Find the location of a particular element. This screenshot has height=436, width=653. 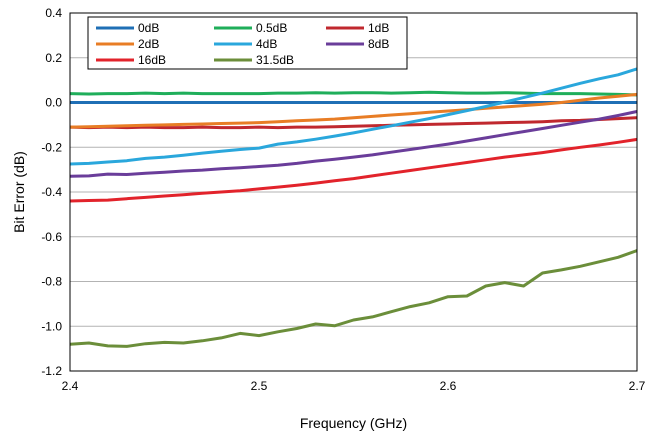

legend-label: 8dB is located at coordinates (378, 44).